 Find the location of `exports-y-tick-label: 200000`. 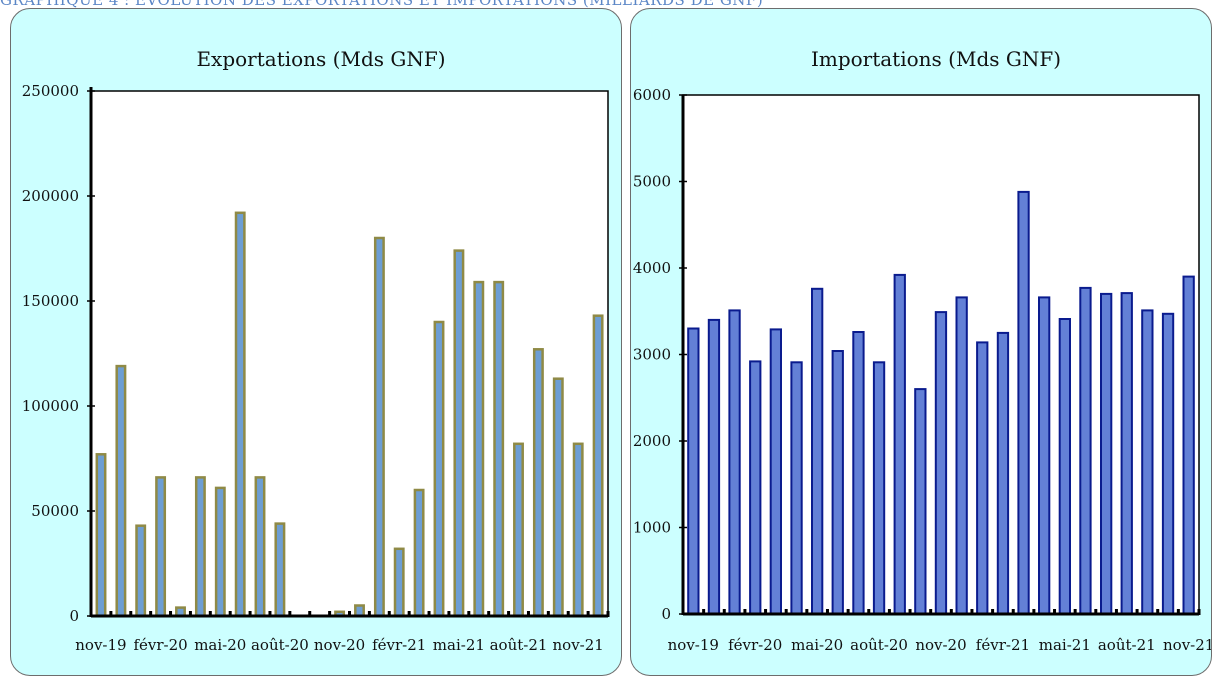

exports-y-tick-label: 200000 is located at coordinates (50, 196).